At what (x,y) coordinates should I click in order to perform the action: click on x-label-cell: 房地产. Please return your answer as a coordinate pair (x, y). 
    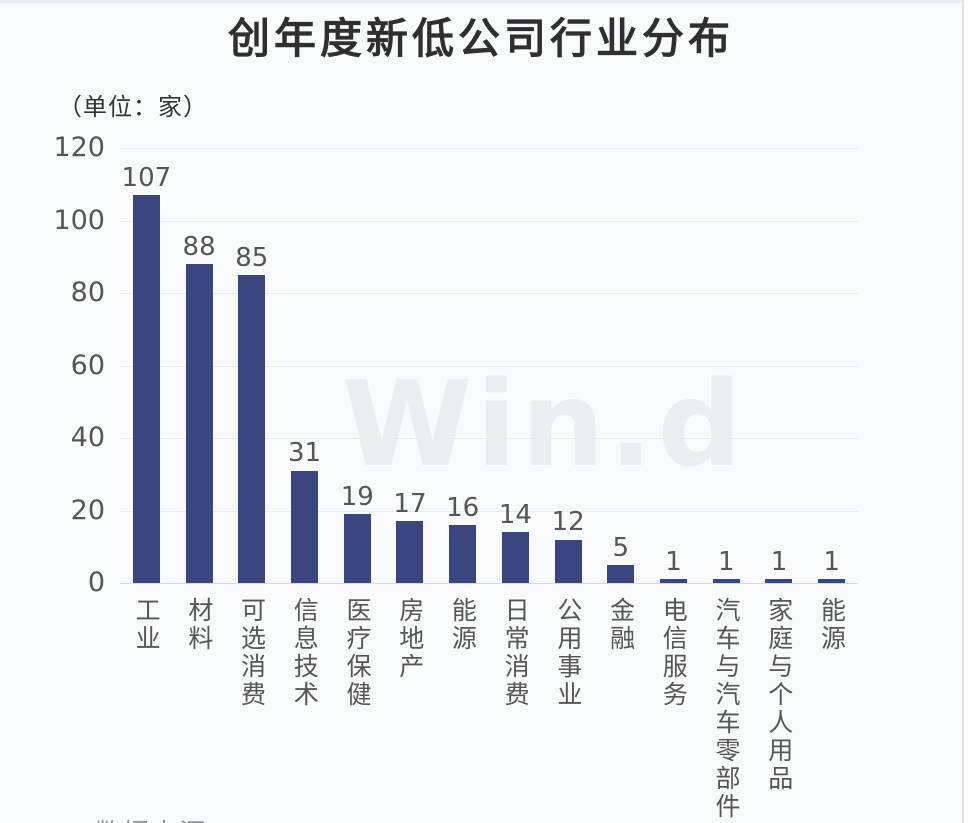
    Looking at the image, I should click on (410, 639).